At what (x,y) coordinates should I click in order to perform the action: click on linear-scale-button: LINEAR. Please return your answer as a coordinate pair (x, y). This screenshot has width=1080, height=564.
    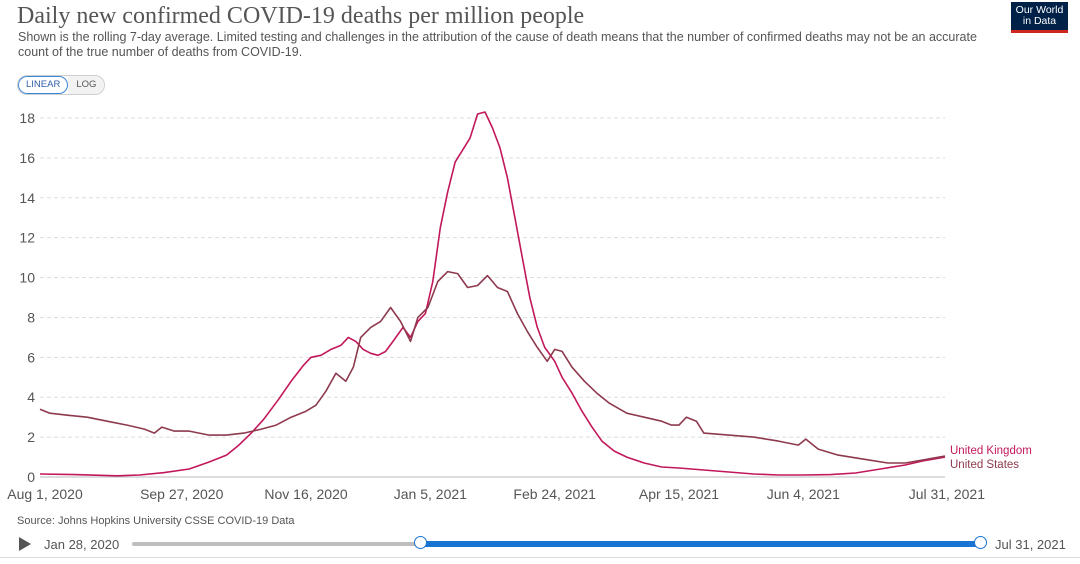
    Looking at the image, I should click on (43, 85).